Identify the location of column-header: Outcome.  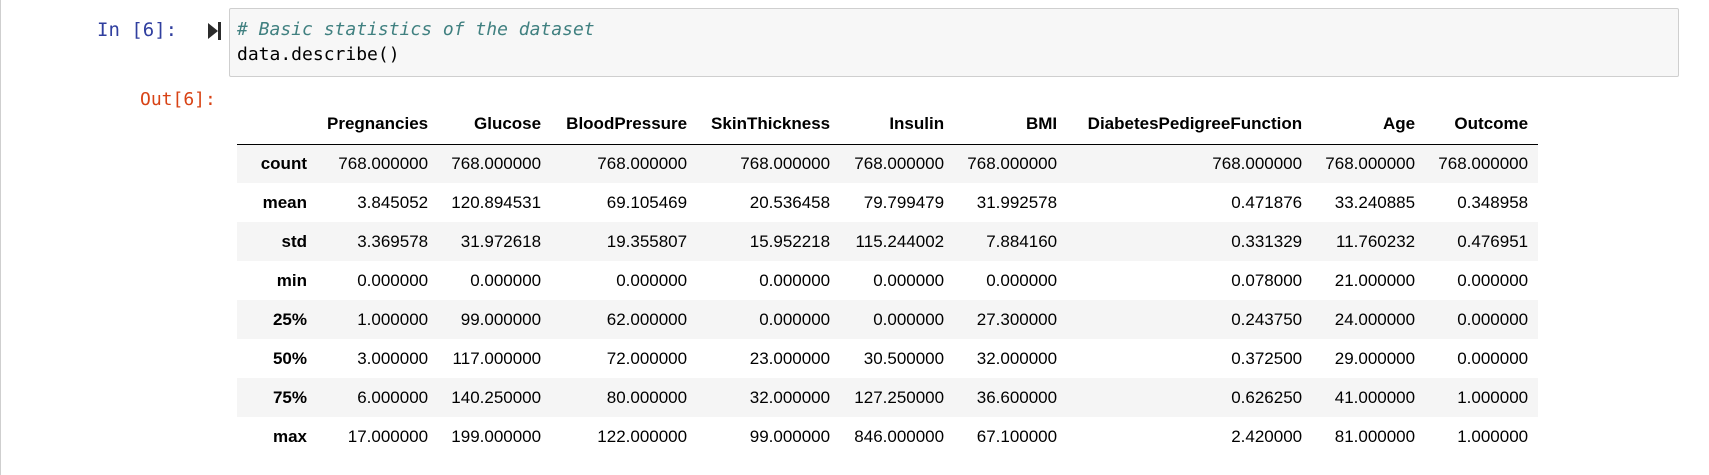
(1482, 125).